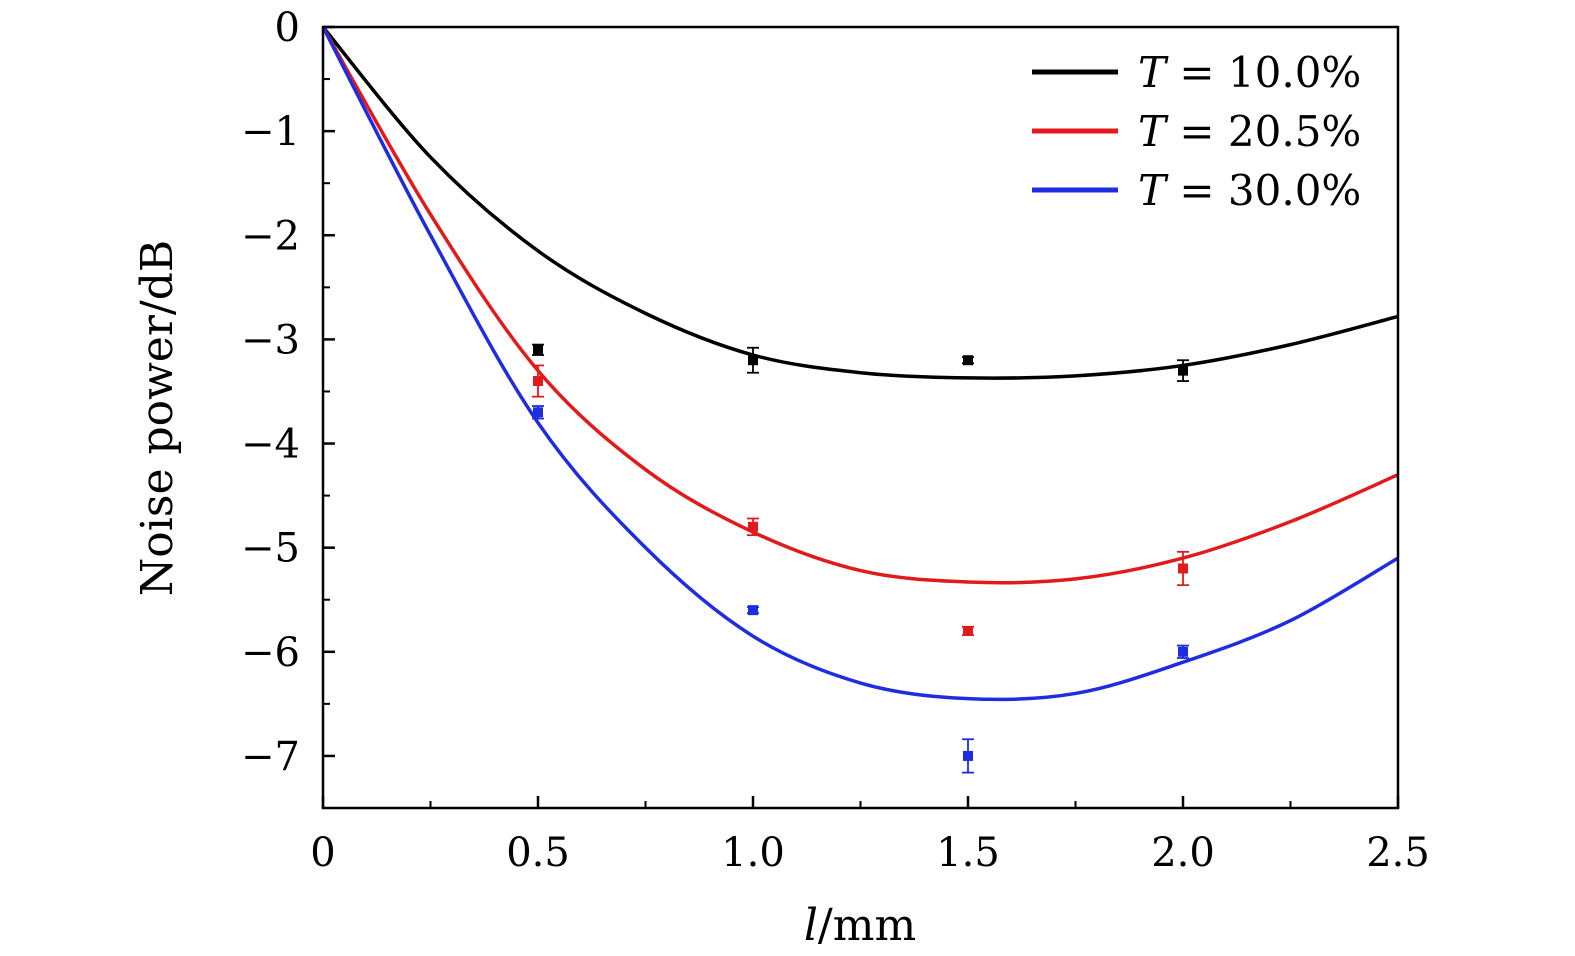  What do you see at coordinates (1398, 853) in the screenshot?
I see `x-tick-label: 2.5` at bounding box center [1398, 853].